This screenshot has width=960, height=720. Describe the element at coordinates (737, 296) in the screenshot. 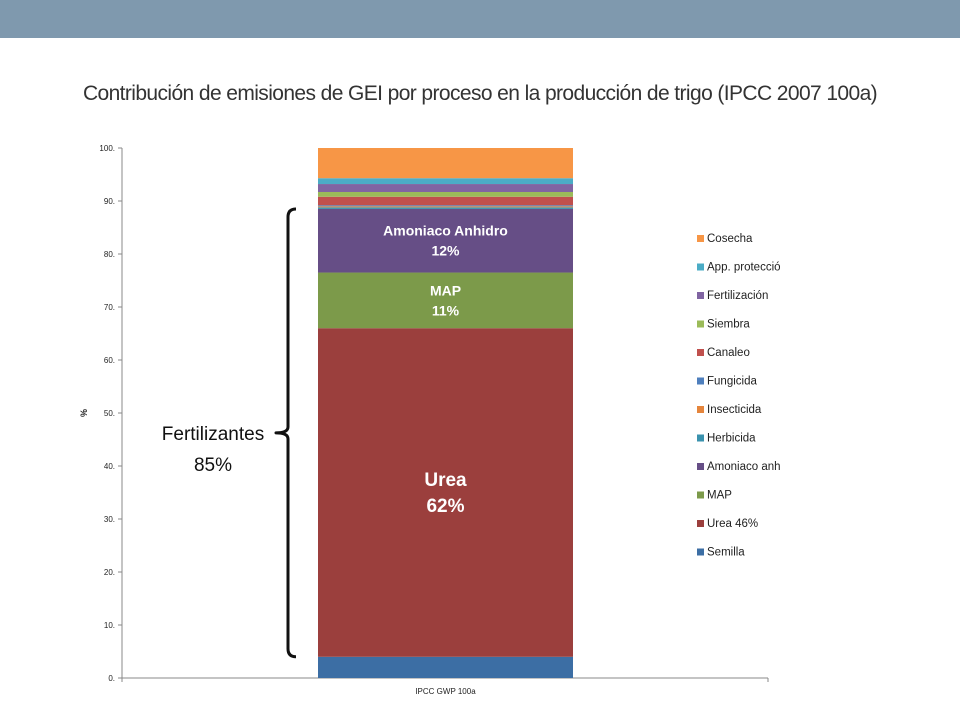

I see `legend-entry: Fertilización` at that location.